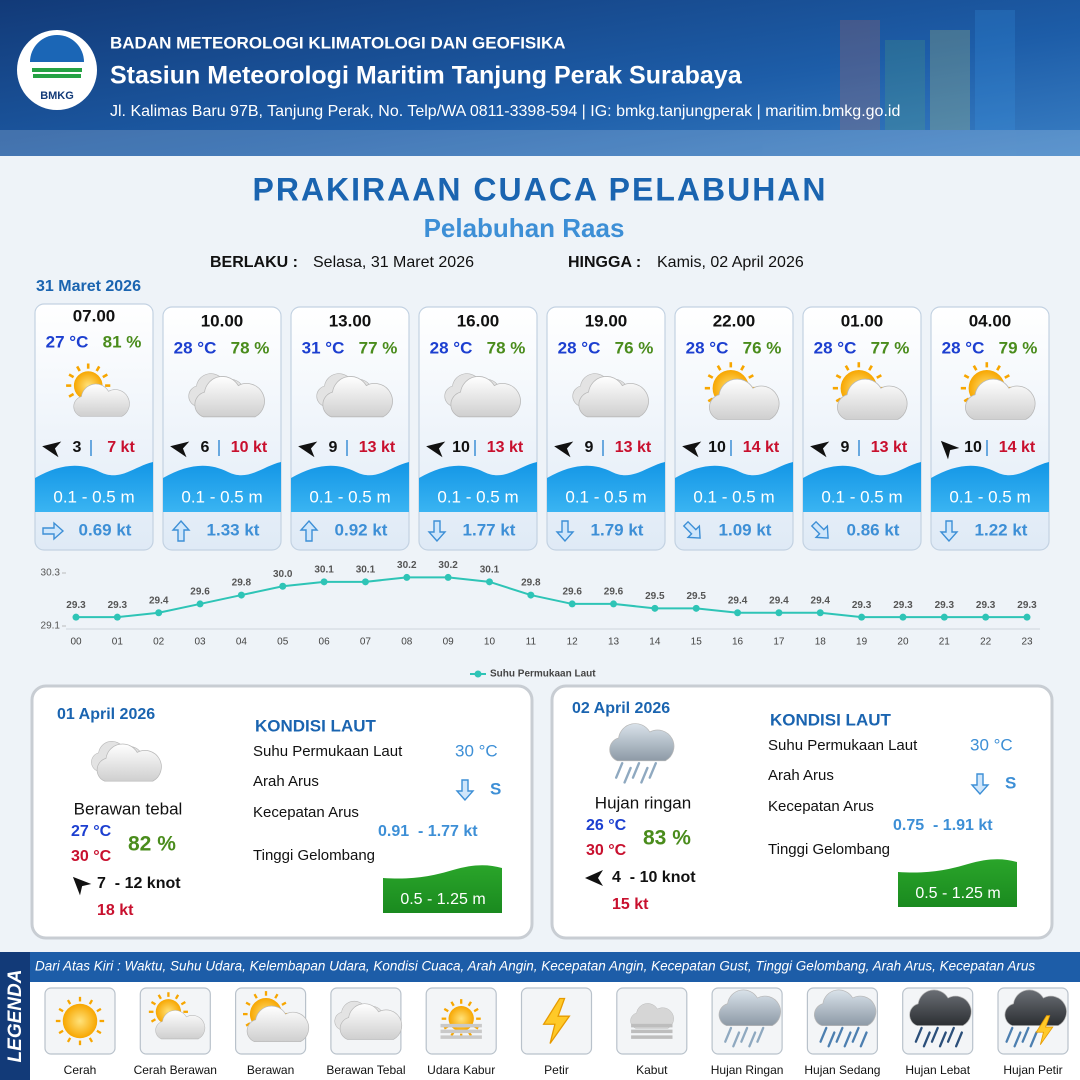 The height and width of the screenshot is (1080, 1080). Describe the element at coordinates (80, 1070) in the screenshot. I see `legend-item: Cerah` at that location.